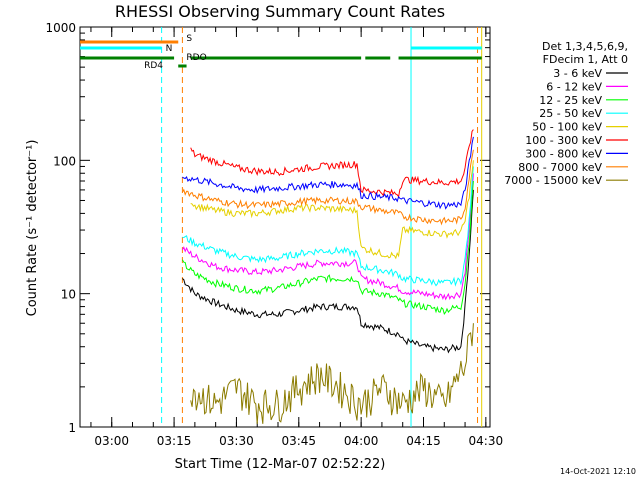 The image size is (640, 480). I want to click on y-tick-label: 10, so click(68, 295).